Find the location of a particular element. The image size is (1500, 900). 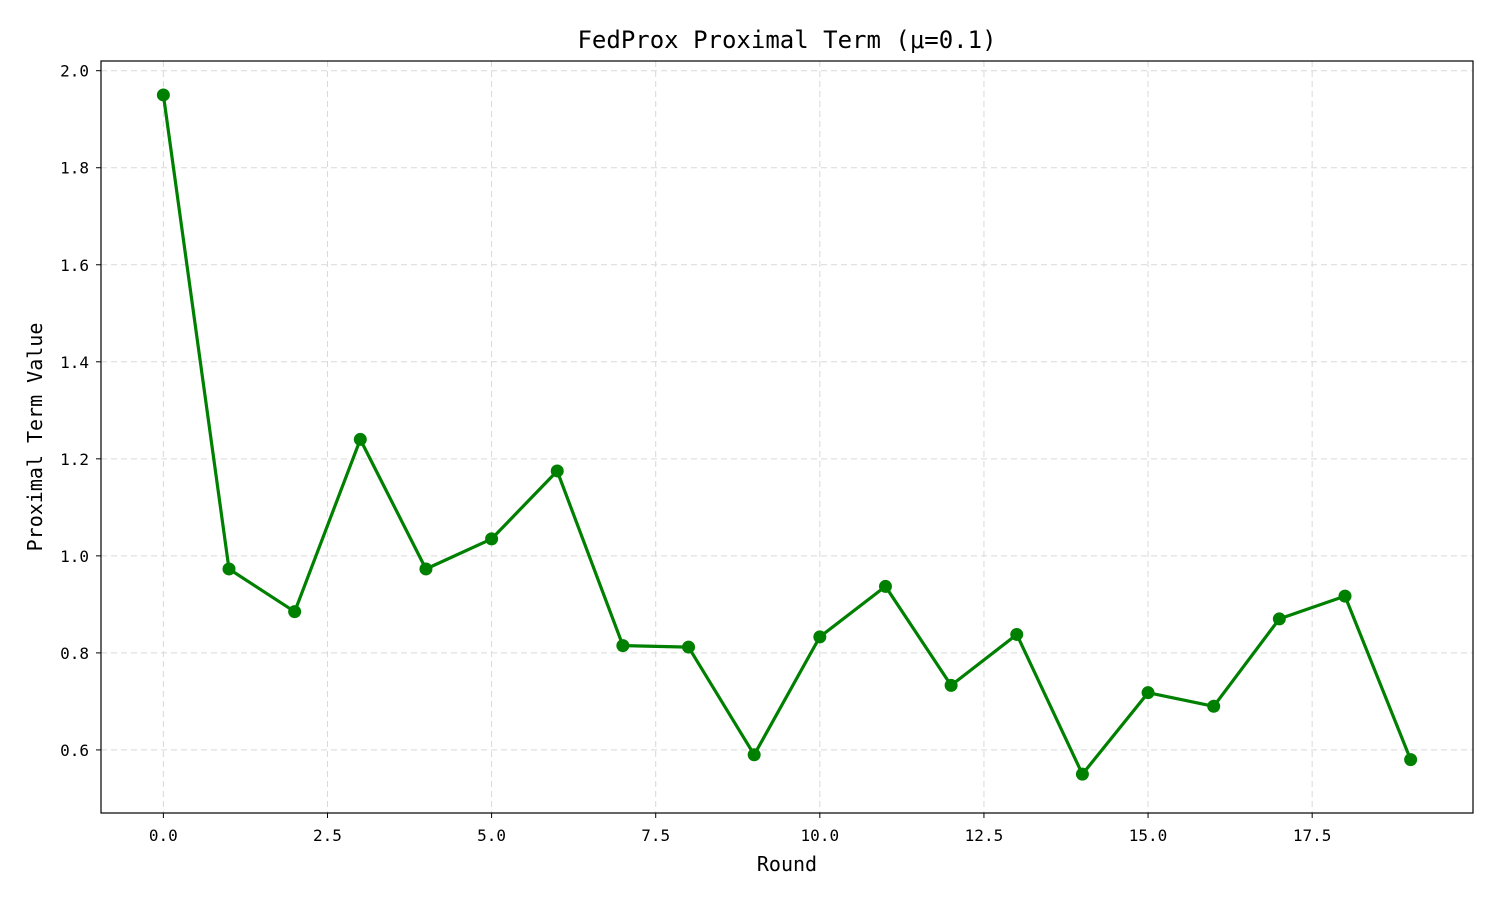

y-tick-label: 1.4 is located at coordinates (74, 362).